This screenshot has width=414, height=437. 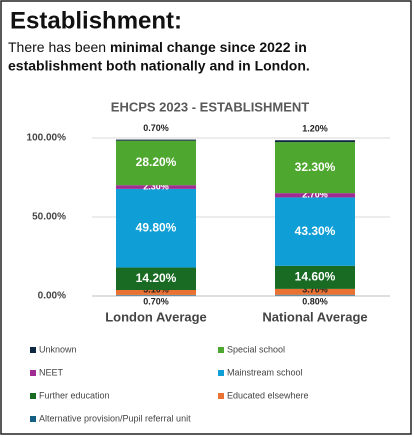 What do you see at coordinates (74, 395) in the screenshot?
I see `legend-label: Further education` at bounding box center [74, 395].